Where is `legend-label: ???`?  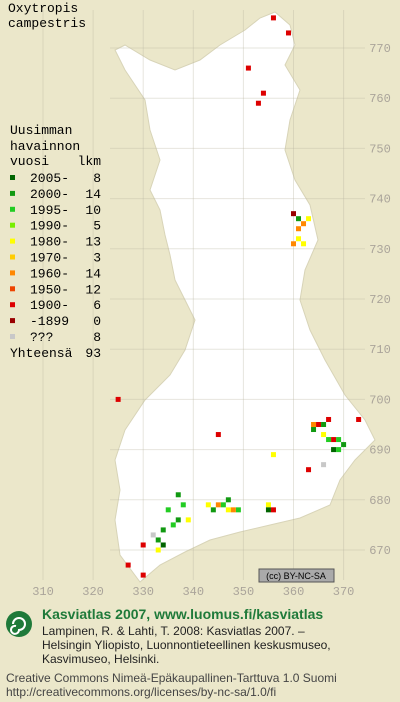 legend-label: ??? is located at coordinates (41, 337).